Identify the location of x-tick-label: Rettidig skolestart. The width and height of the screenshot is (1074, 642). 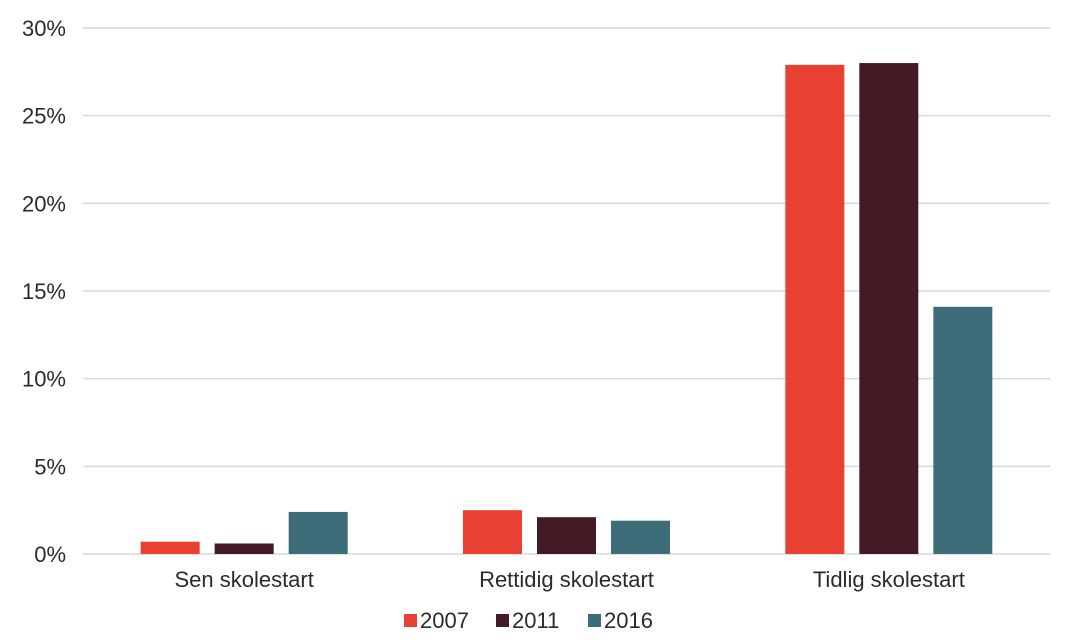
(566, 579).